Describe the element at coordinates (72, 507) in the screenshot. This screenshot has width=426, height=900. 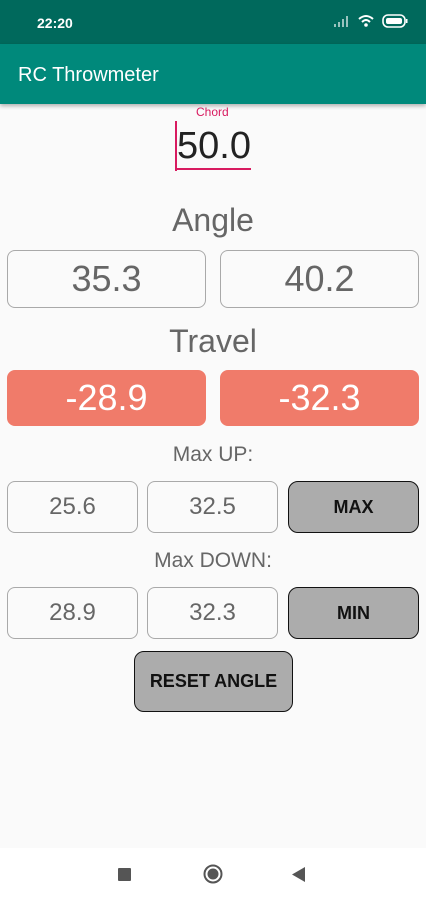
I see `max-up-left-field: 25.6` at that location.